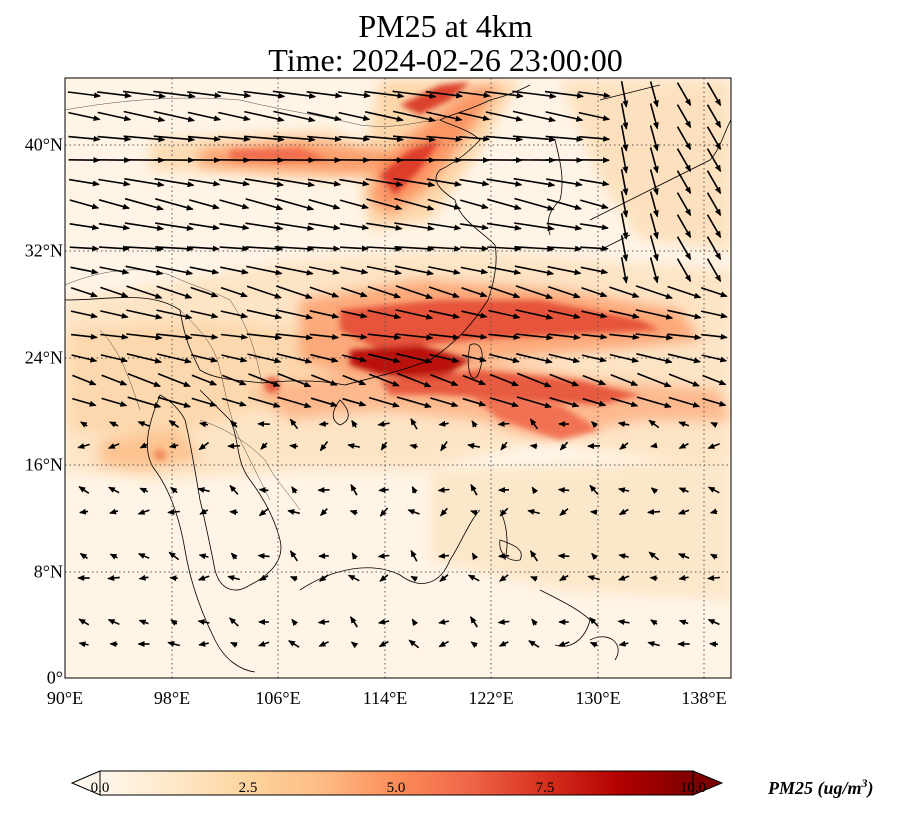  What do you see at coordinates (396, 788) in the screenshot?
I see `colorbar-tick: 5.0` at bounding box center [396, 788].